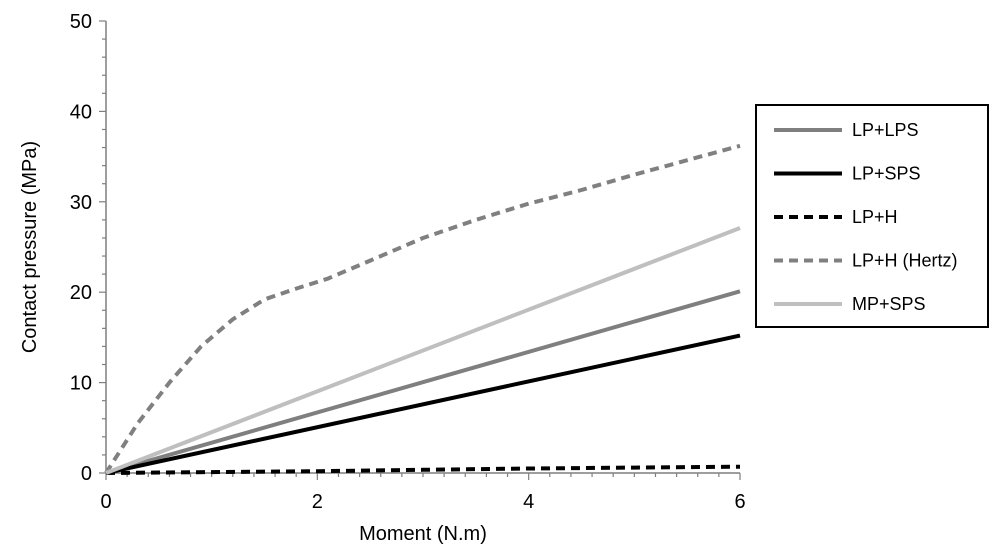 Image resolution: width=989 pixels, height=544 pixels. Describe the element at coordinates (81, 293) in the screenshot. I see `y-tick-label: 20` at that location.